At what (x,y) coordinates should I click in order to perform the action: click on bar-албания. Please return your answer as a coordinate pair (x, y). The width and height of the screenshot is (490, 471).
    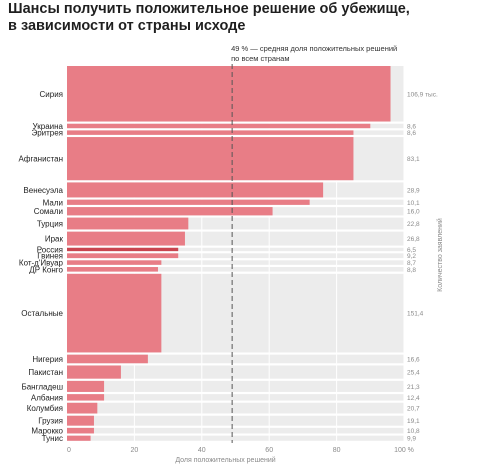
    Looking at the image, I should click on (86, 397).